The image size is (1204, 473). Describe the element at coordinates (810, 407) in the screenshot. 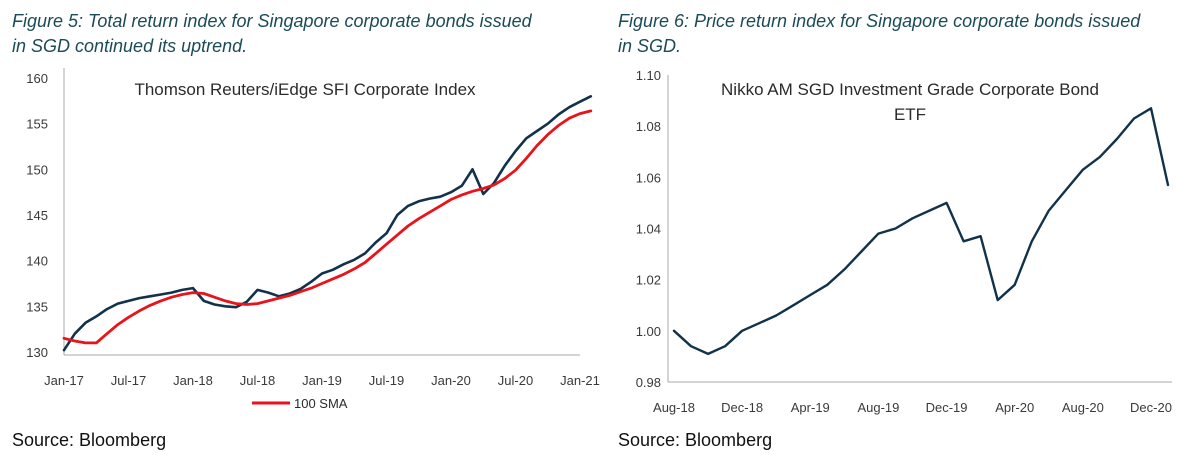

I see `x-tick-label: Apr-19` at that location.